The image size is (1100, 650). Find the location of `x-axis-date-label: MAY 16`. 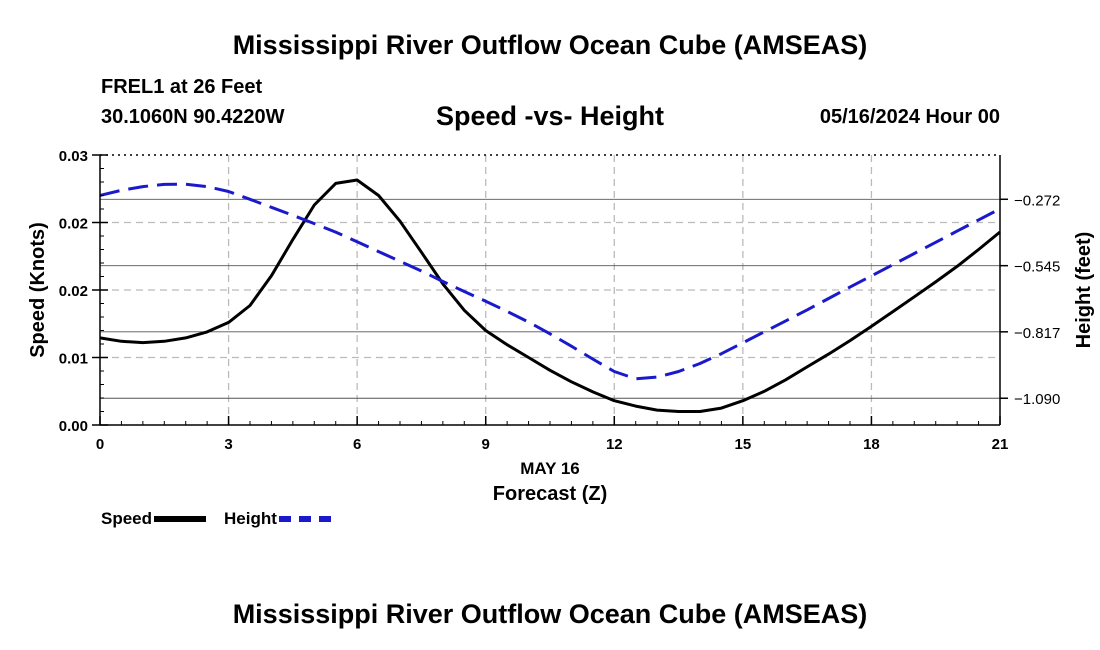

x-axis-date-label: MAY 16 is located at coordinates (550, 468).